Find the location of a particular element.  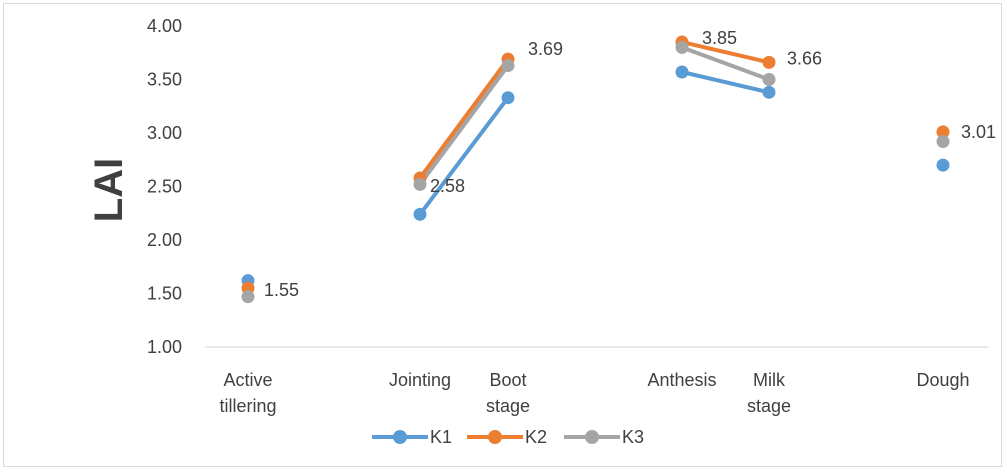

legend-label-k1: K1 is located at coordinates (441, 437).